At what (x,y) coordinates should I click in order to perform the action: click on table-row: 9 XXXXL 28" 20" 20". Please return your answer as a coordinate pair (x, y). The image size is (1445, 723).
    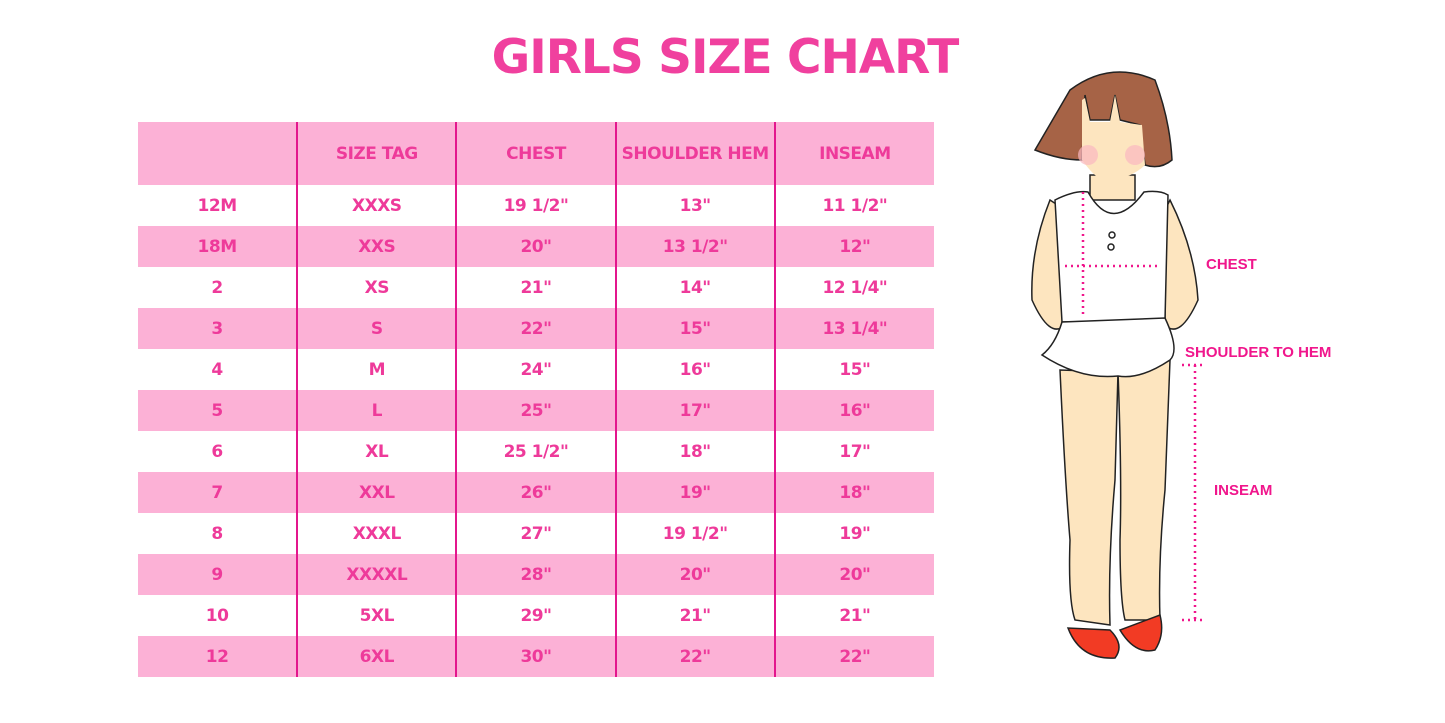
    Looking at the image, I should click on (536, 574).